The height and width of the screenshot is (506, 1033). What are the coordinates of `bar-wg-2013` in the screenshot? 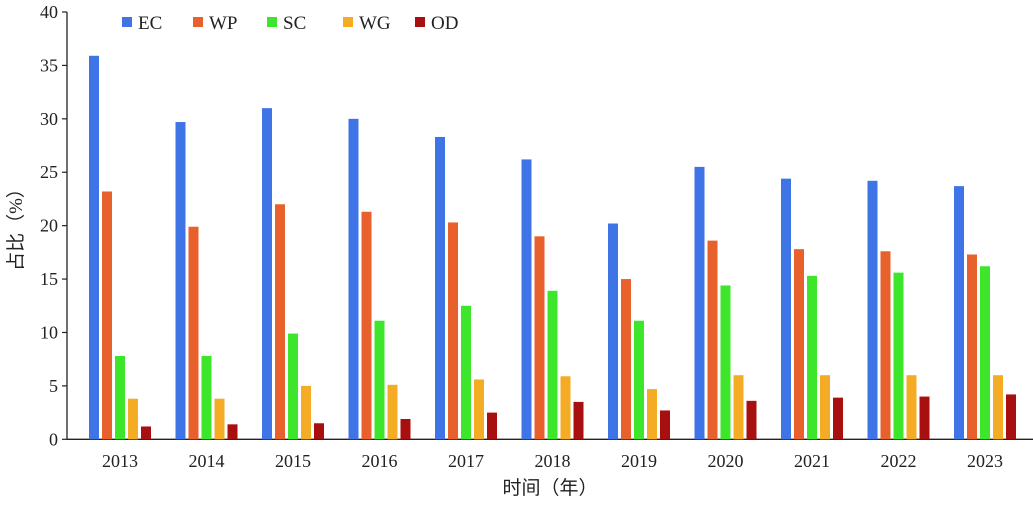 It's located at (133, 419).